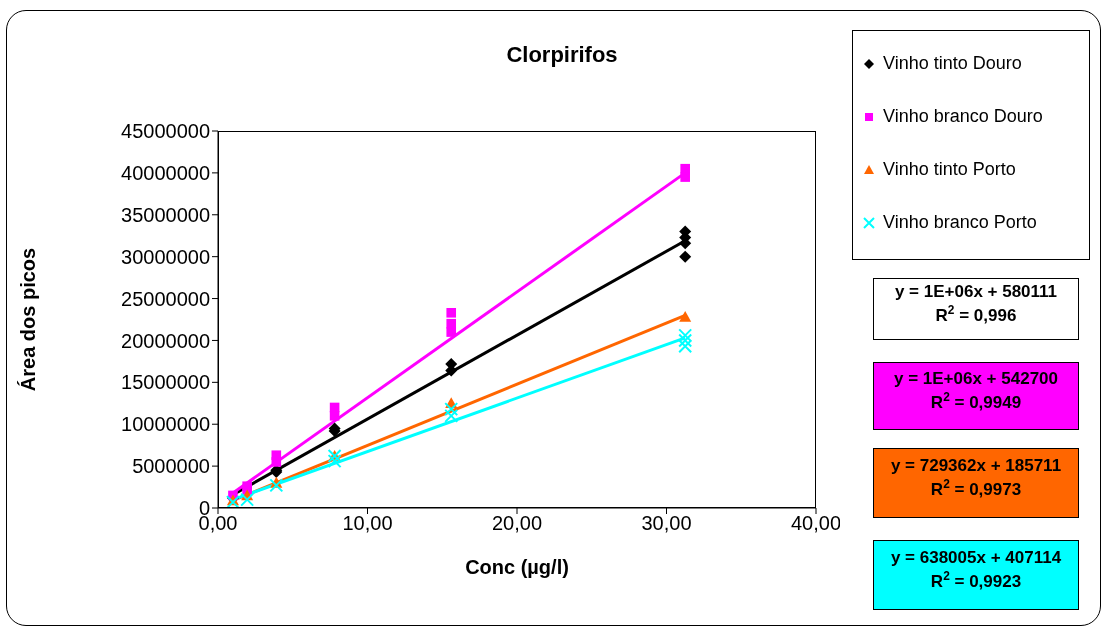 The image size is (1107, 630). What do you see at coordinates (165, 424) in the screenshot?
I see `y-tick-label: 10000000` at bounding box center [165, 424].